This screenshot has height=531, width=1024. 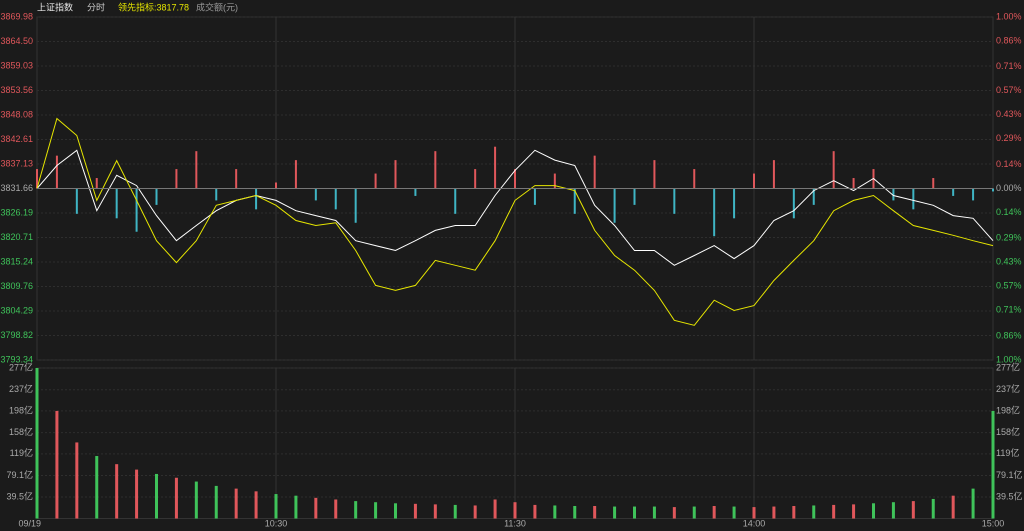 I want to click on leading-indicator: 领先指标:3817.78, so click(x=153, y=6).